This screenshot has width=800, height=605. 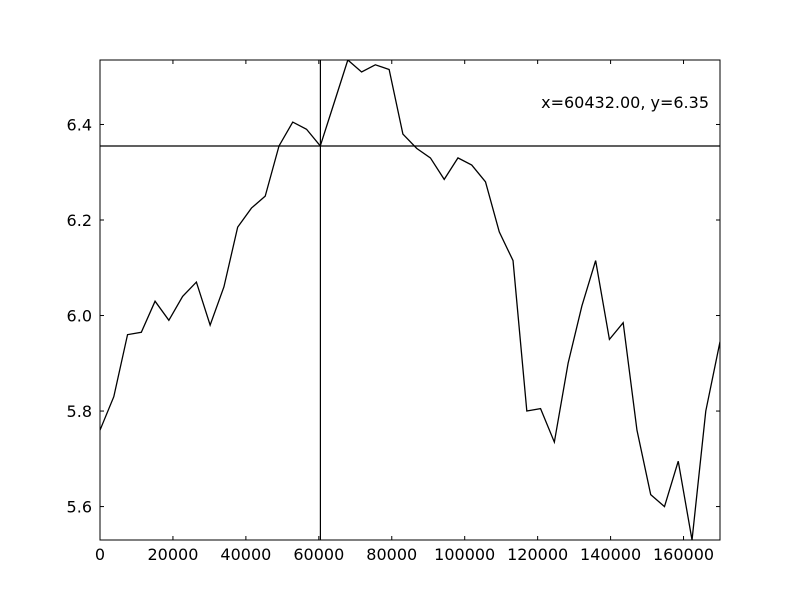 I want to click on y-tick-label: 5.6, so click(x=79, y=507).